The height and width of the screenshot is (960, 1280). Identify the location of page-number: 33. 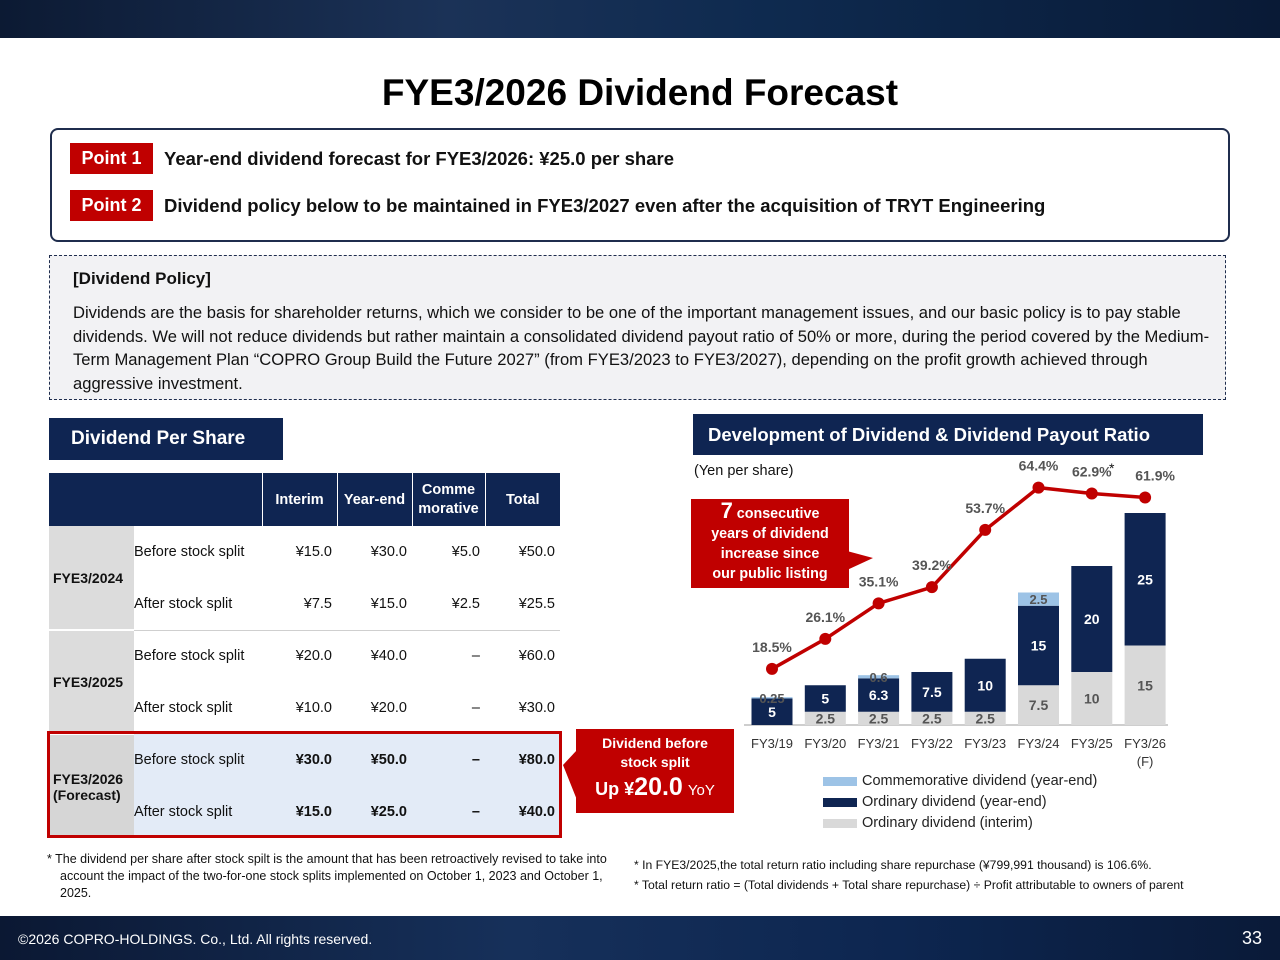
(1251, 938).